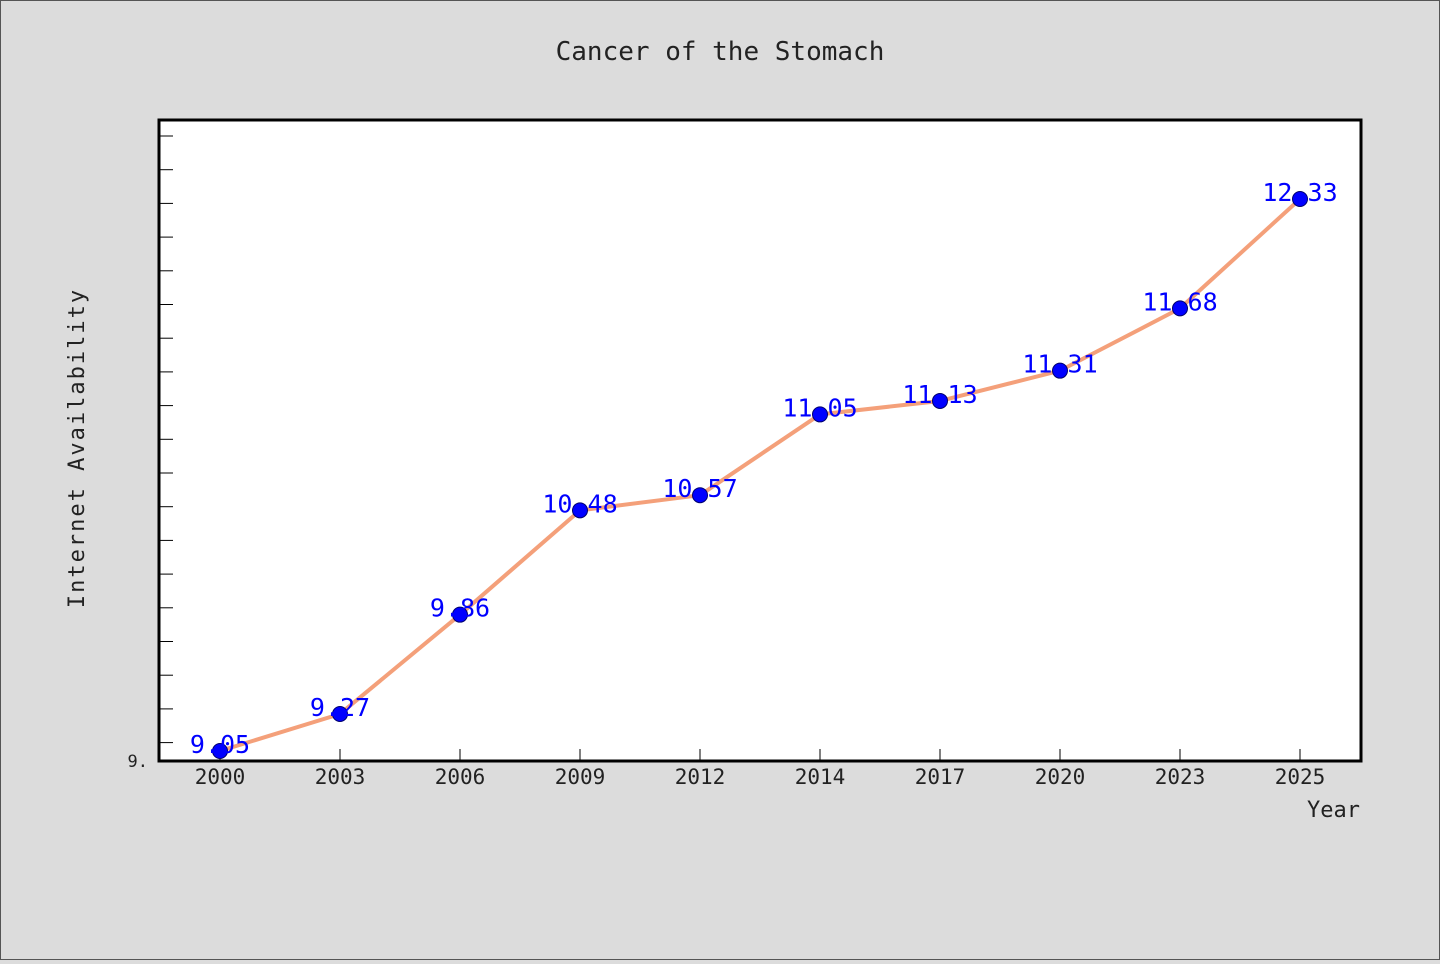  I want to click on x-tick-label: 2020, so click(1060, 777).